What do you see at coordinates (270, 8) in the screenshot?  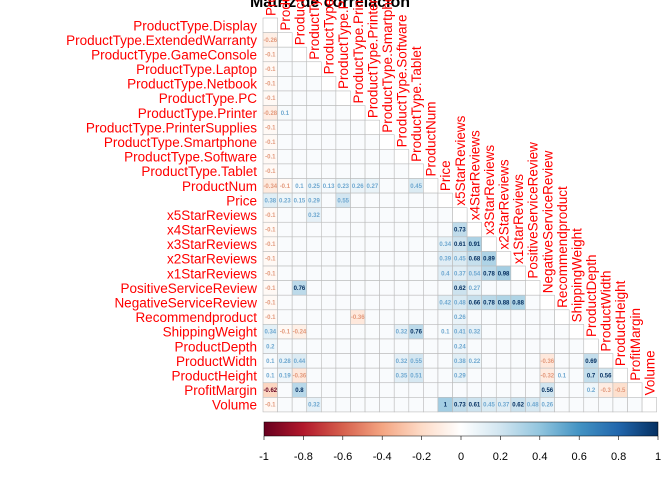 I see `column-label: ProductType.Display` at bounding box center [270, 8].